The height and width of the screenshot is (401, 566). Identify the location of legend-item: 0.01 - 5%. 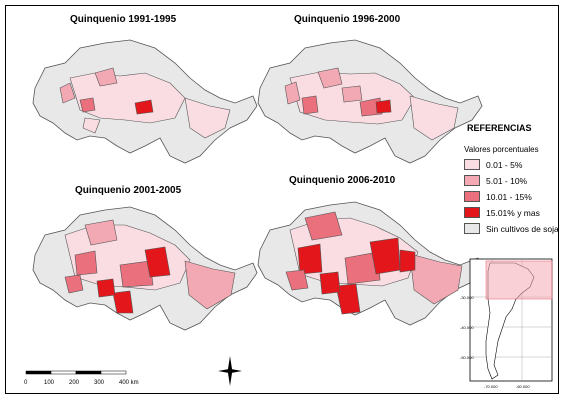
(493, 165).